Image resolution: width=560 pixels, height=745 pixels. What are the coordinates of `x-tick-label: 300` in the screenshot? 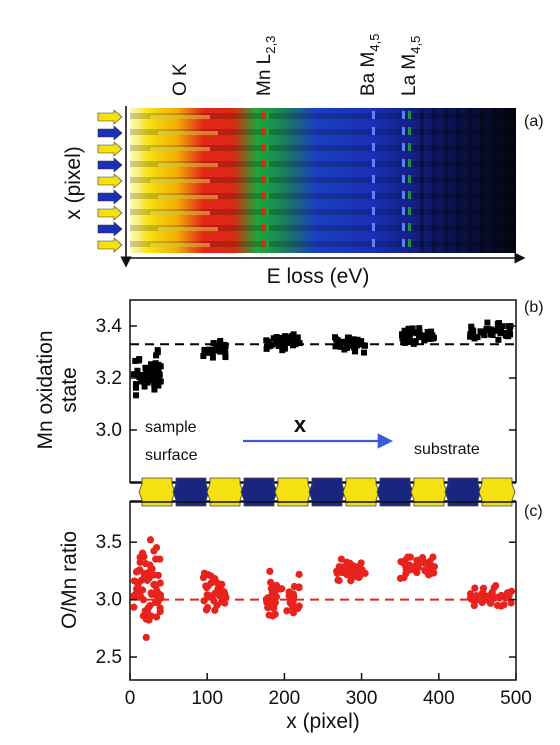 It's located at (362, 698).